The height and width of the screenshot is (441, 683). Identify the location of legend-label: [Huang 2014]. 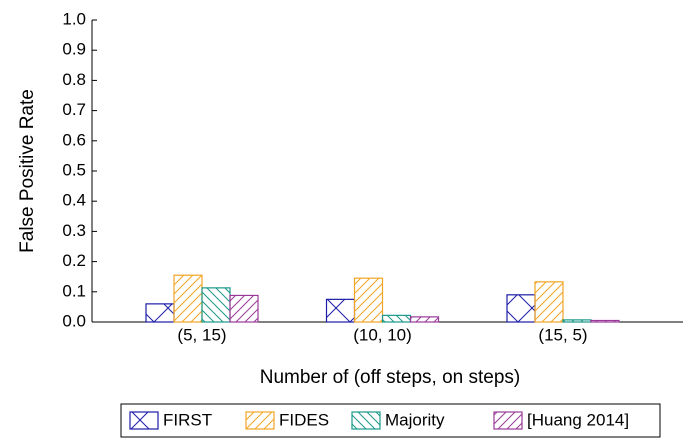
(578, 419).